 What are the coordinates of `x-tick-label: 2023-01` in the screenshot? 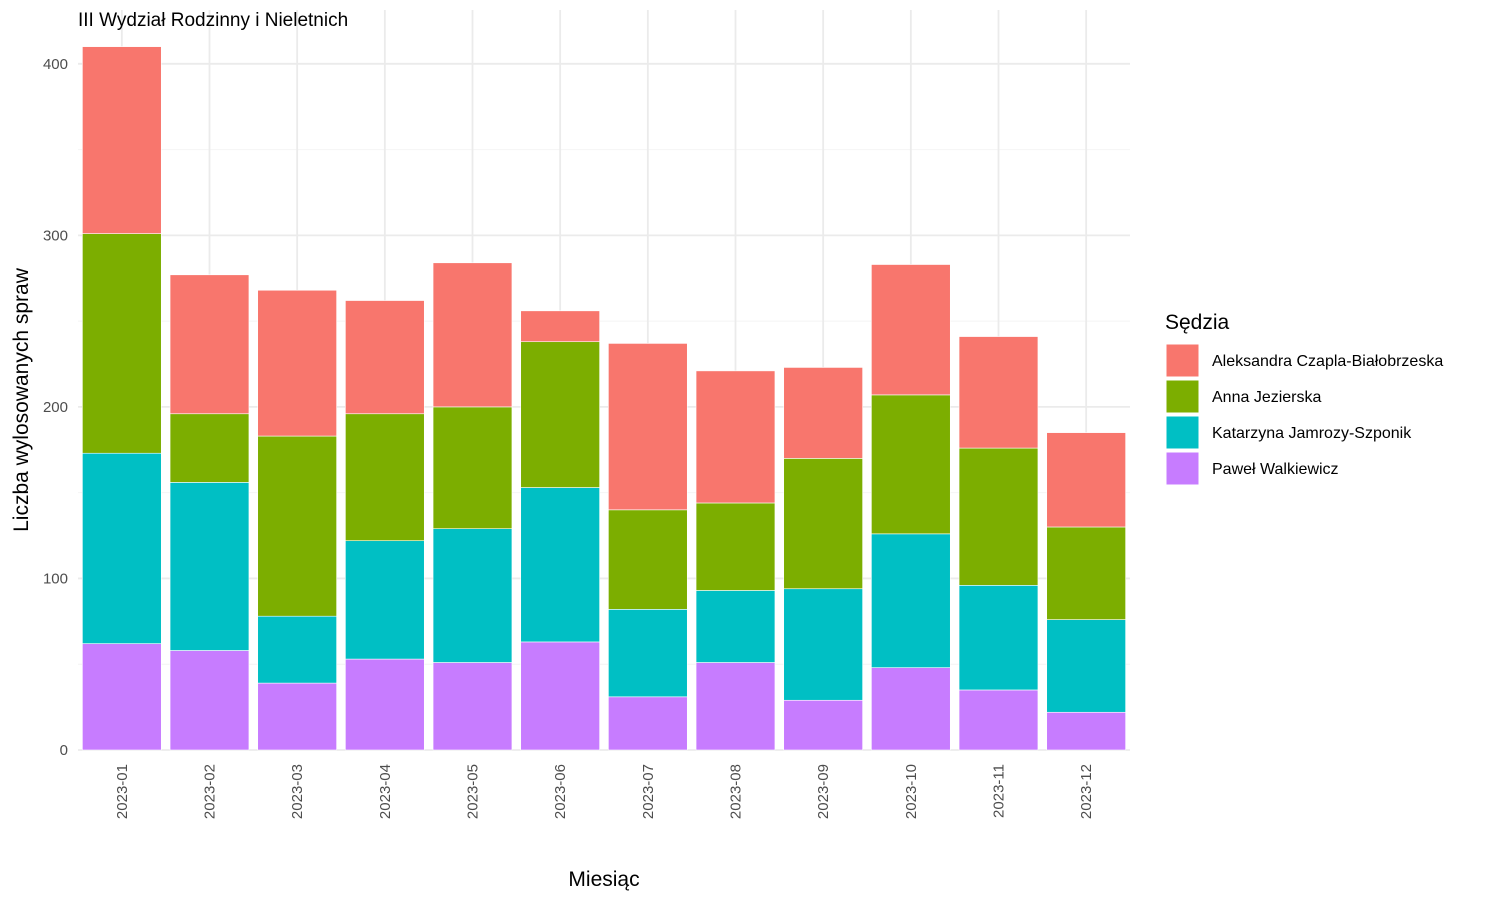 It's located at (122, 791).